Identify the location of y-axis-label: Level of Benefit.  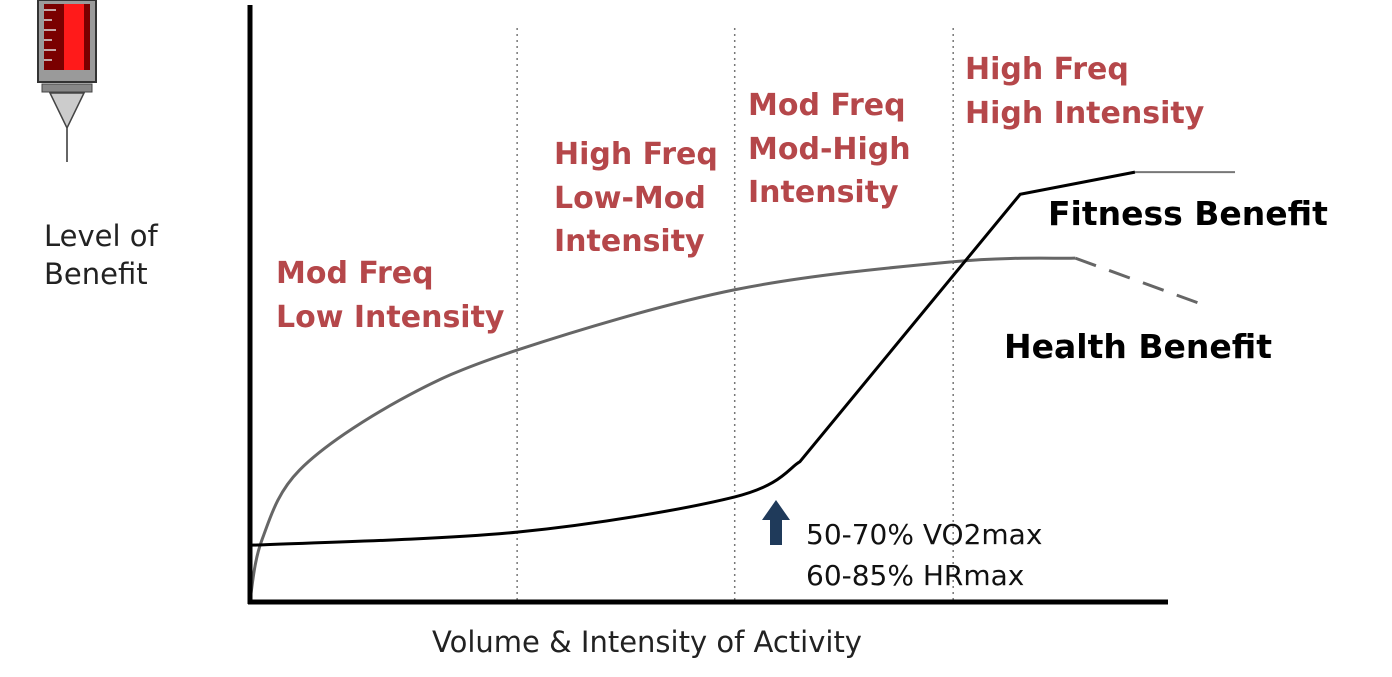
(101, 255).